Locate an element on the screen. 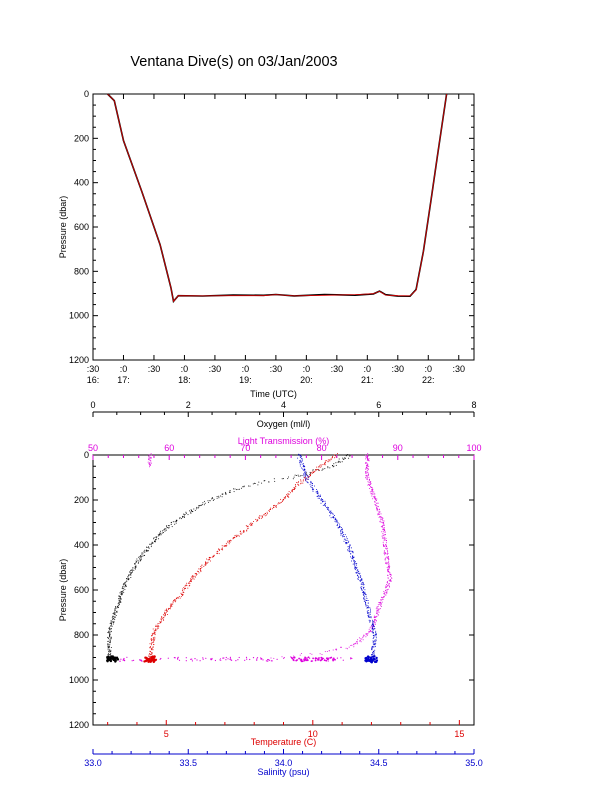  y-tick-label: 1000 is located at coordinates (79, 680).